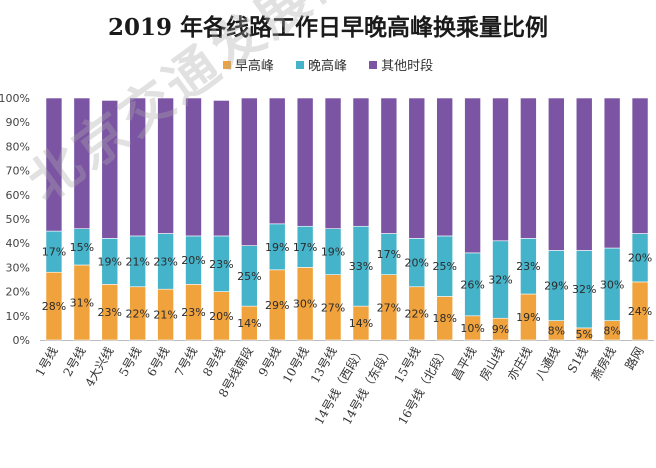 Image resolution: width=656 pixels, height=468 pixels. I want to click on y-tick-label: 40%, so click(18, 243).